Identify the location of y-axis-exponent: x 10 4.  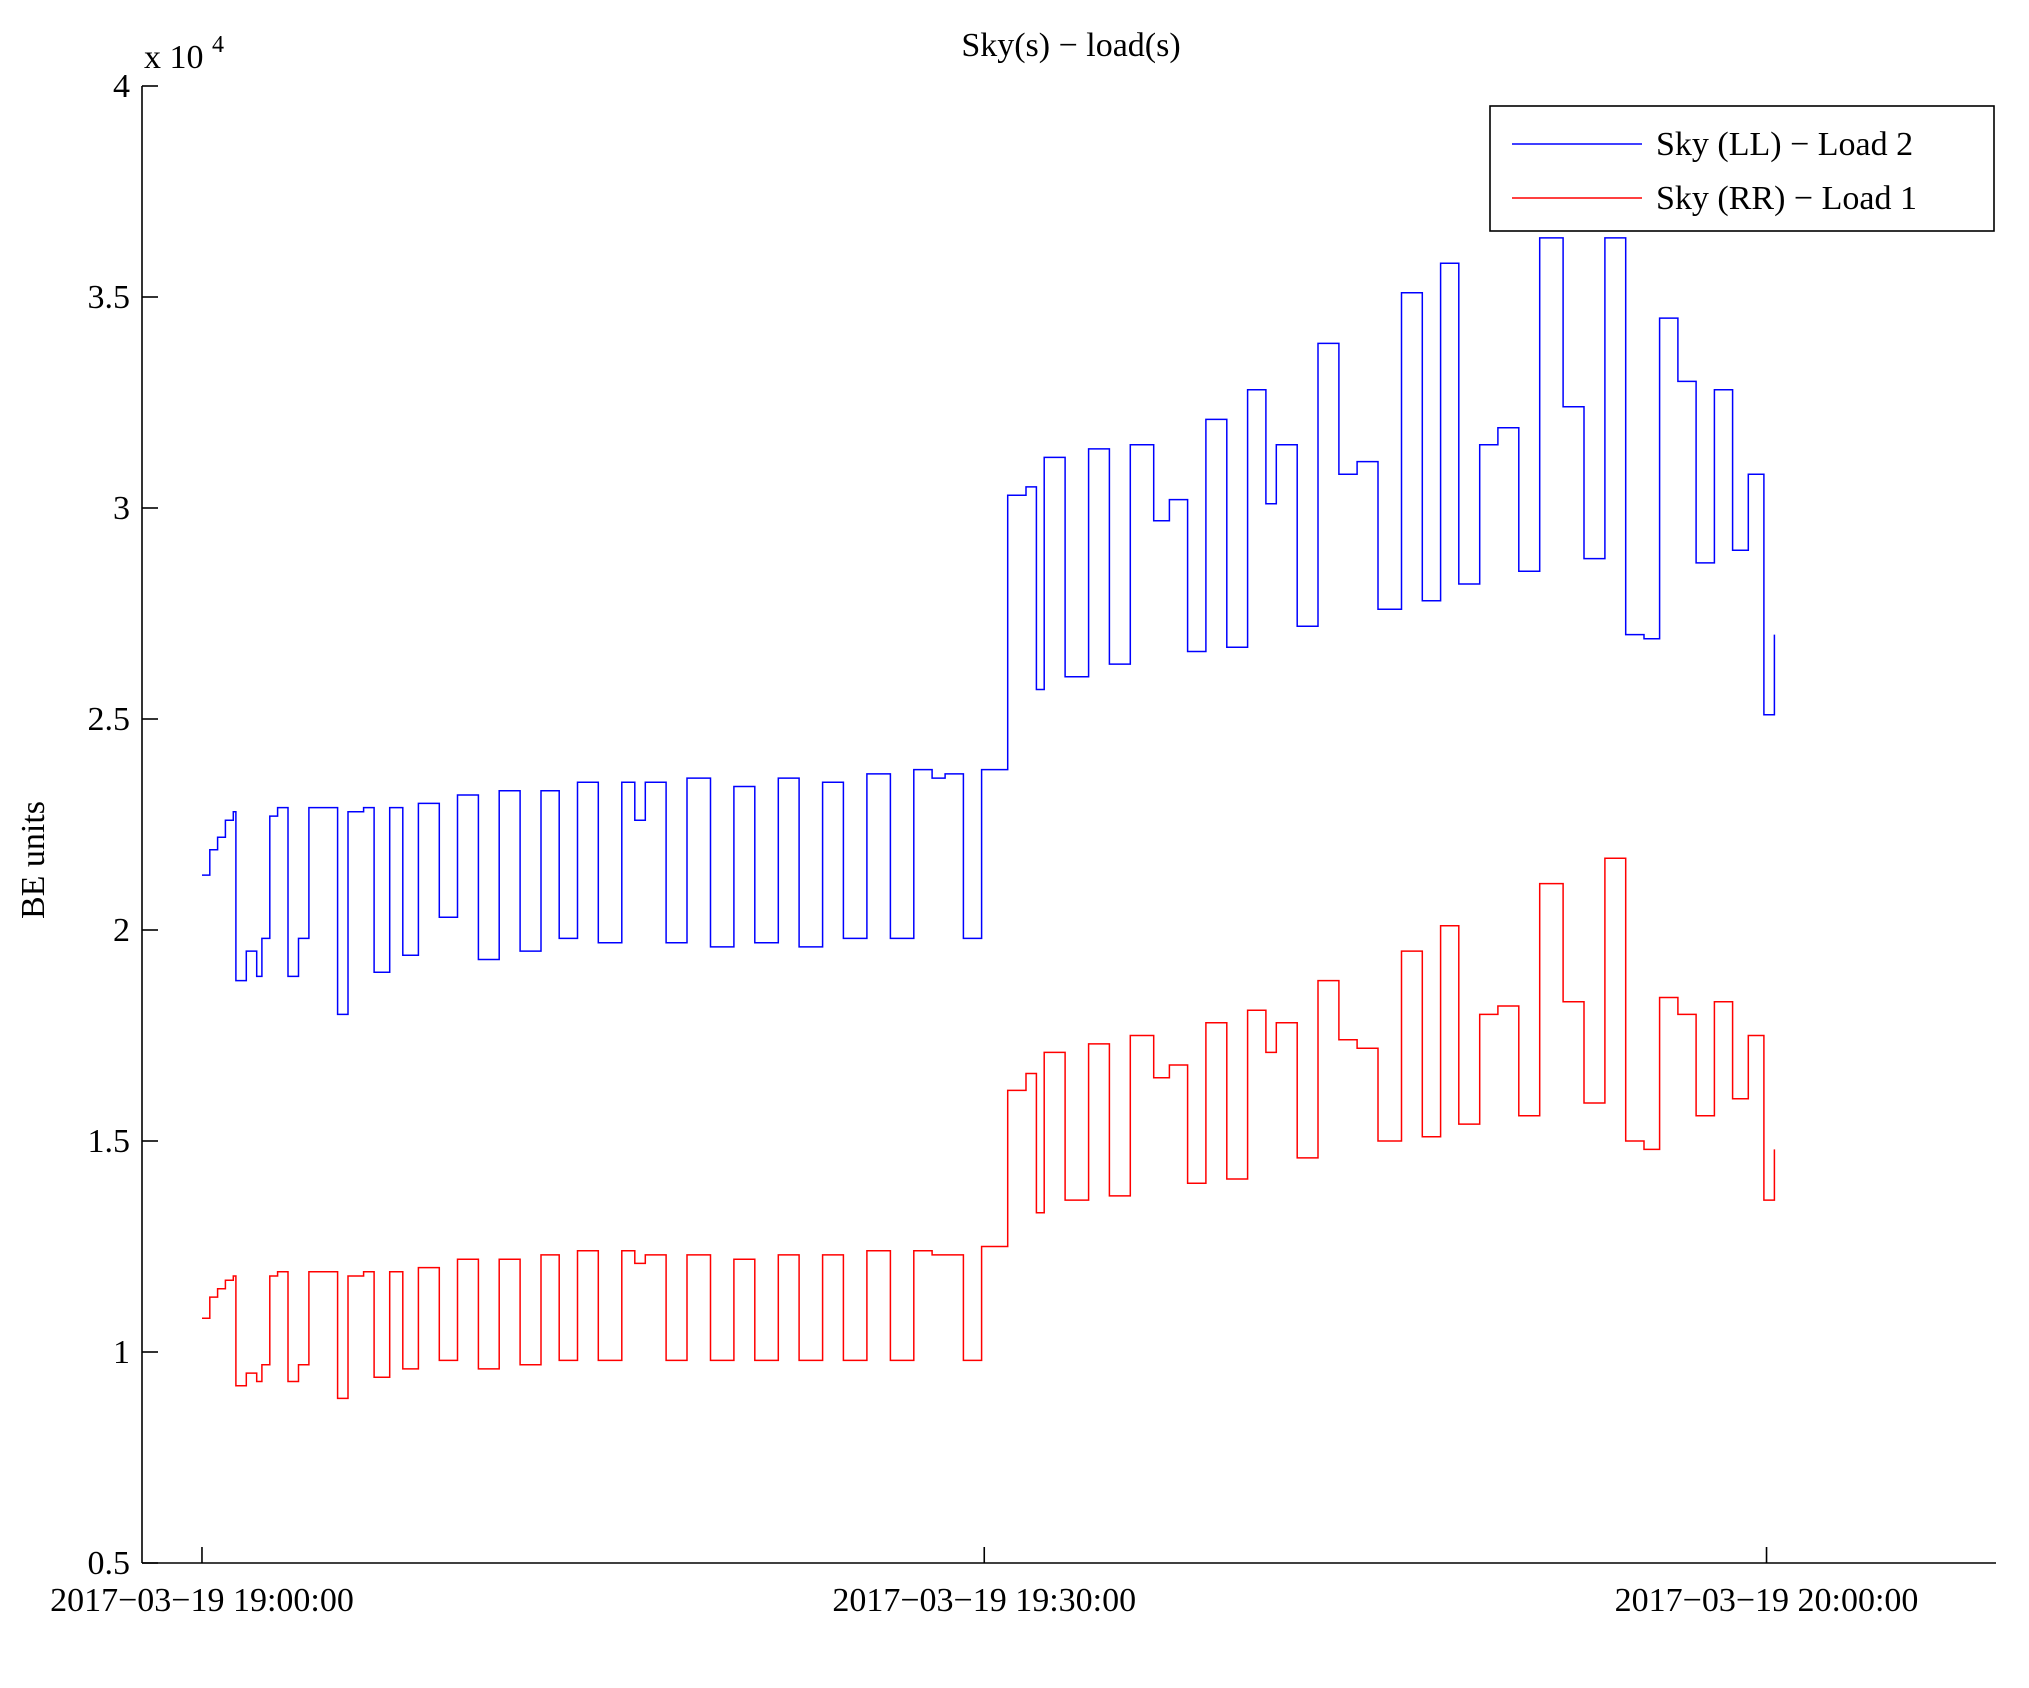
(184, 54).